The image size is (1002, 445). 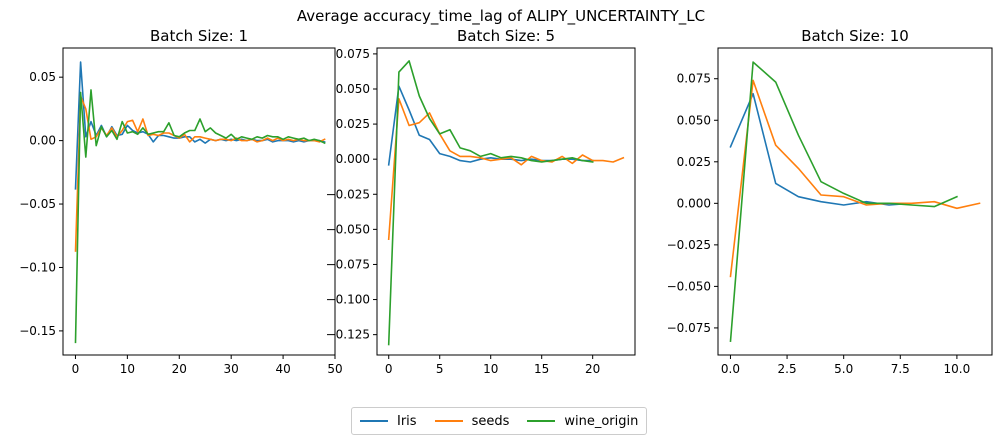 What do you see at coordinates (37, 267) in the screenshot?
I see `panel1-ytick-label: −0.10` at bounding box center [37, 267].